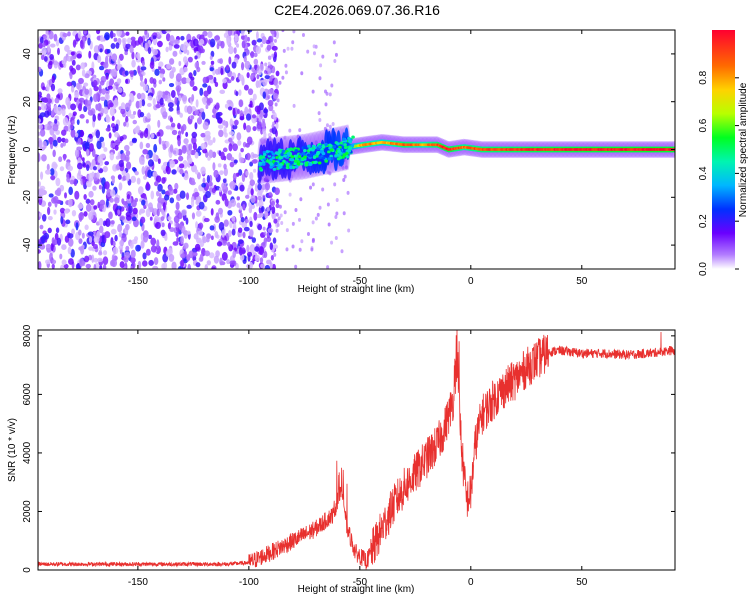 This screenshot has width=750, height=600. Describe the element at coordinates (356, 289) in the screenshot. I see `spectrogram-x-label: Height of straight line (km)` at that location.